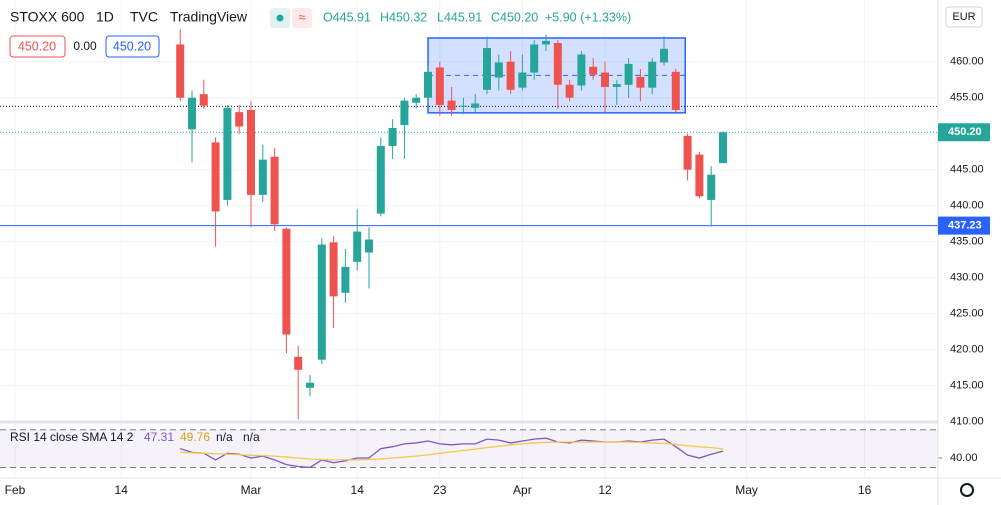 This screenshot has width=1001, height=505. Describe the element at coordinates (964, 458) in the screenshot. I see `rsi-tick-label: 40.00` at that location.